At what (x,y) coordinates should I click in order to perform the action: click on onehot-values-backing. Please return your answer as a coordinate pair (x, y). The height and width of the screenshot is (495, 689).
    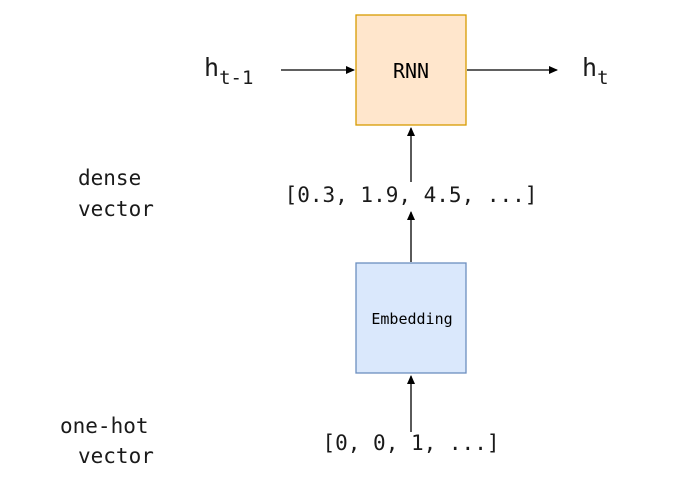
    Looking at the image, I should click on (412, 444).